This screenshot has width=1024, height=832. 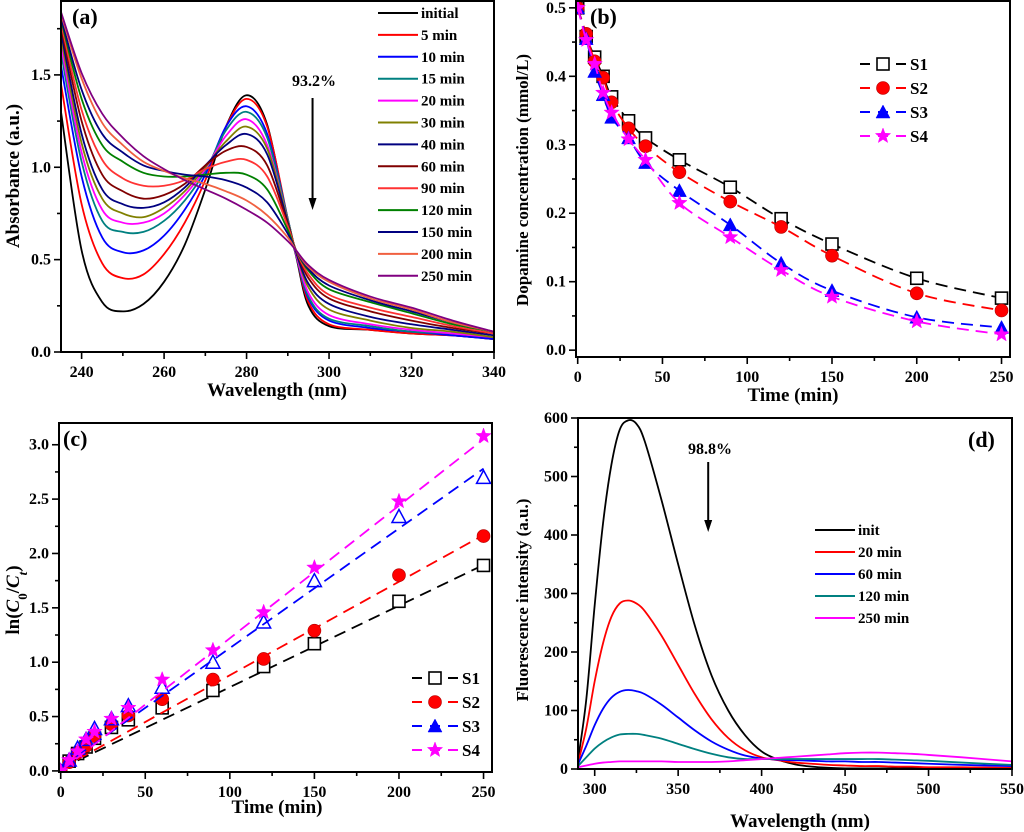 I want to click on series-line-60-min, so click(x=795, y=728).